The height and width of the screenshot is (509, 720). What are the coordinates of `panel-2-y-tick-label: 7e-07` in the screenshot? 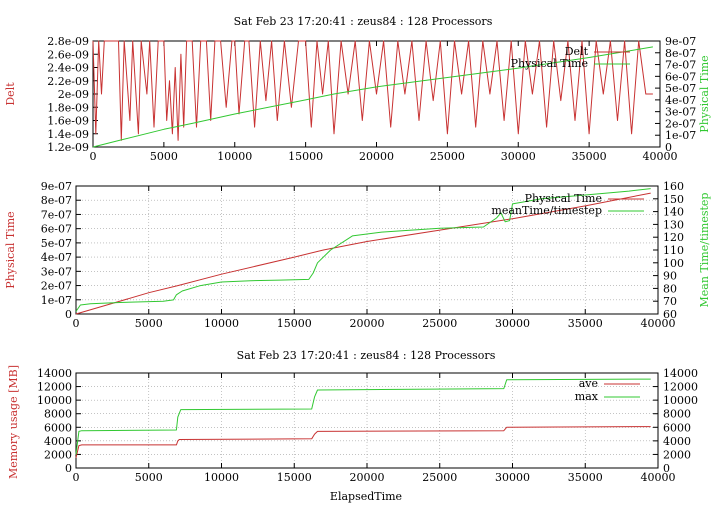 It's located at (56, 214).